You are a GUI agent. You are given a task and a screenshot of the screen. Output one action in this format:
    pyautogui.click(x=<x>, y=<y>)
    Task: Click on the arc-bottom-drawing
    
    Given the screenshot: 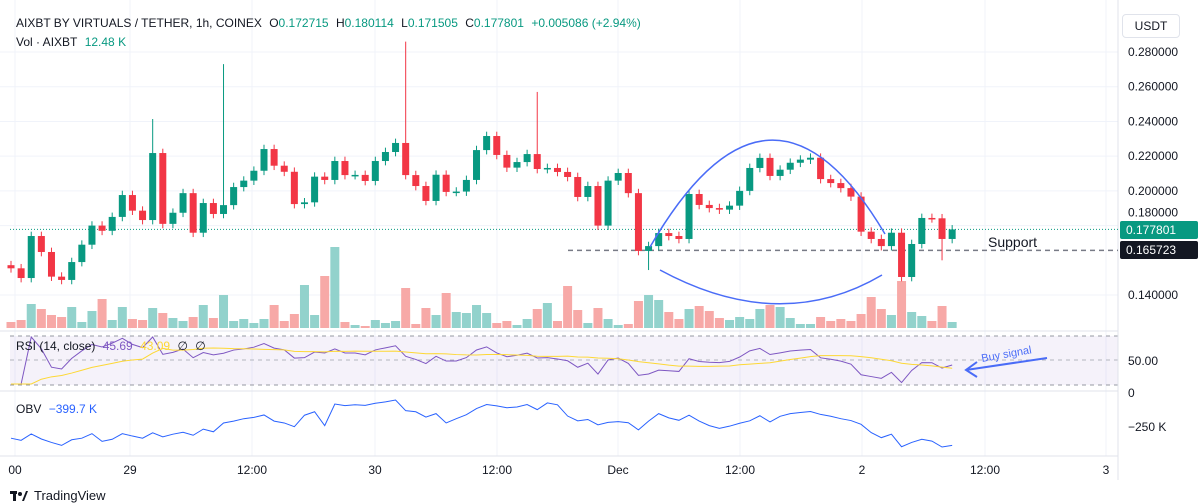 What is the action you would take?
    pyautogui.click(x=771, y=287)
    